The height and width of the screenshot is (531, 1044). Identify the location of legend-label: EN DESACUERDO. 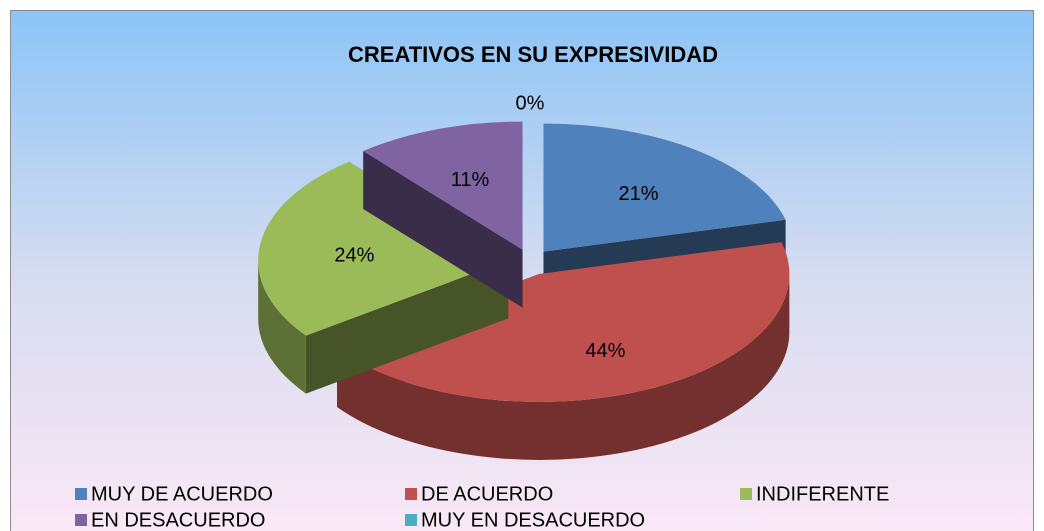
(178, 520).